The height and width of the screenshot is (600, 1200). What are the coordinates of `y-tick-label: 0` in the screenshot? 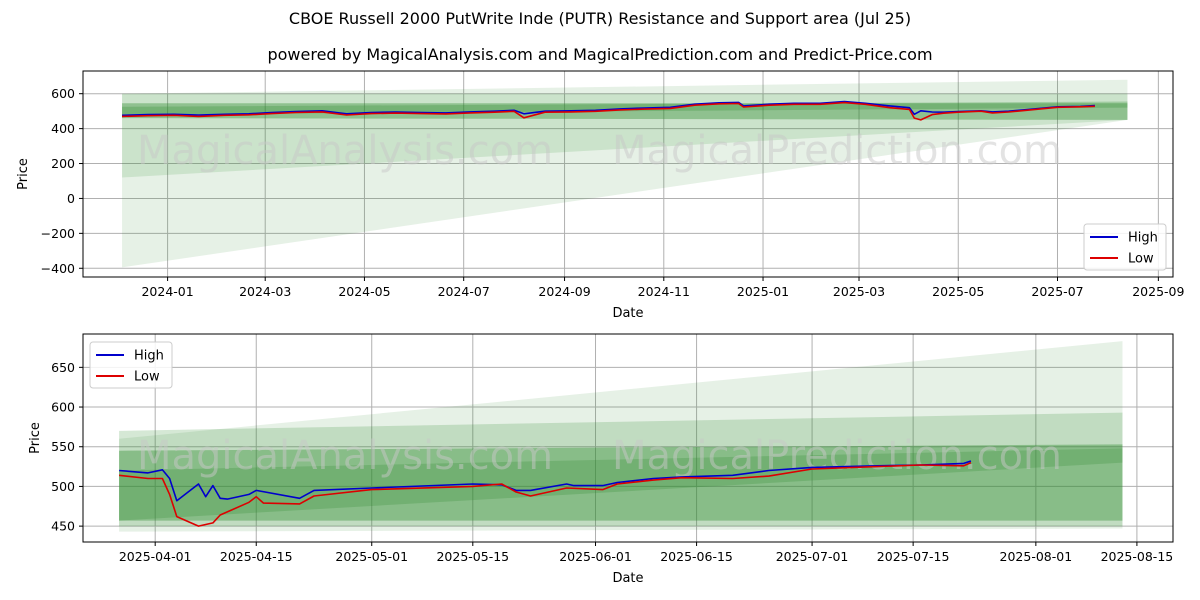 It's located at (71, 198).